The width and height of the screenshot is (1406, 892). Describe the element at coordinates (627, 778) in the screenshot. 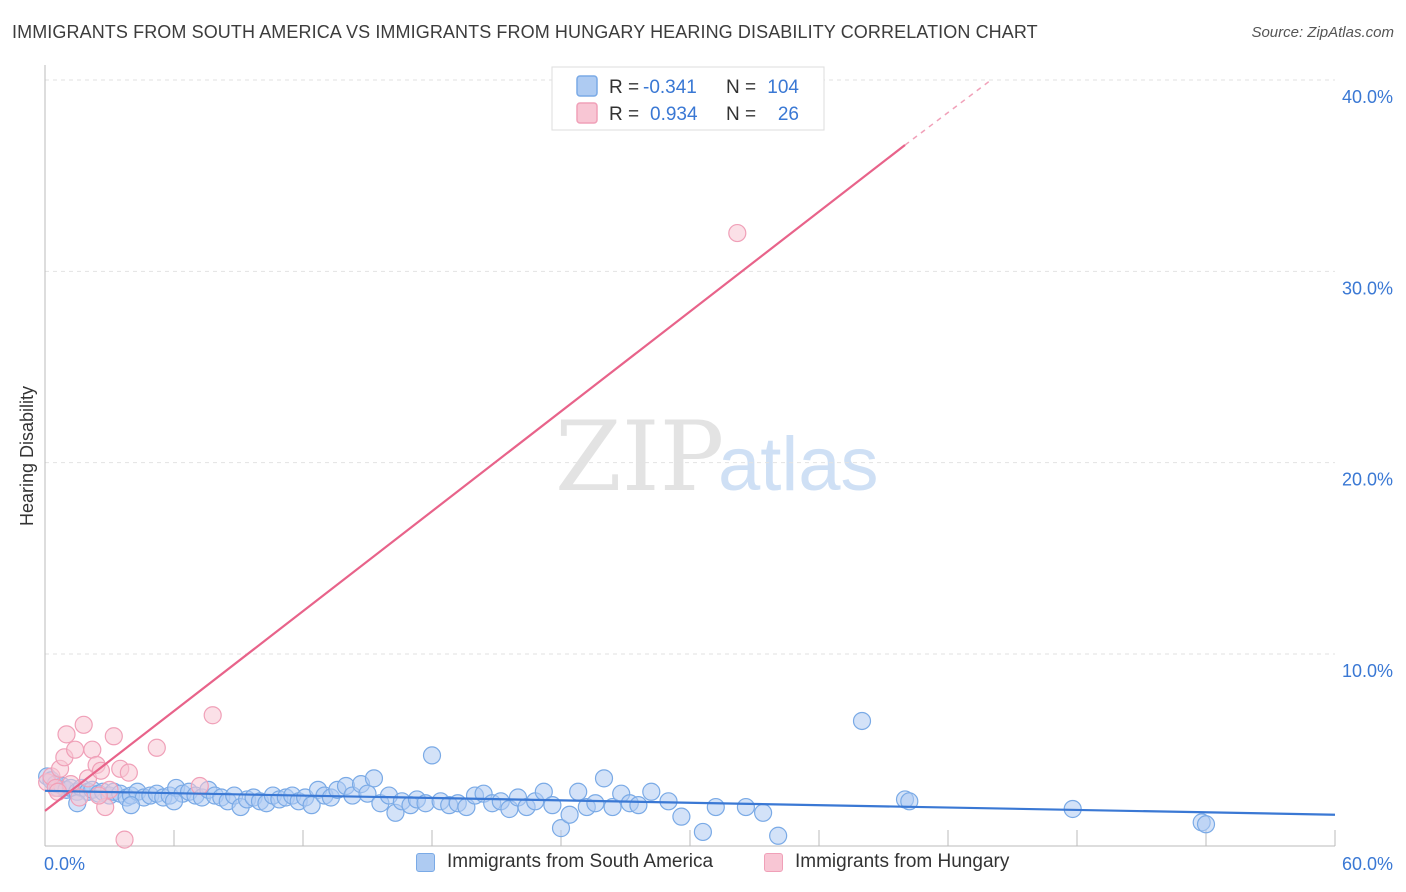

I see `series-south-america-points` at that location.